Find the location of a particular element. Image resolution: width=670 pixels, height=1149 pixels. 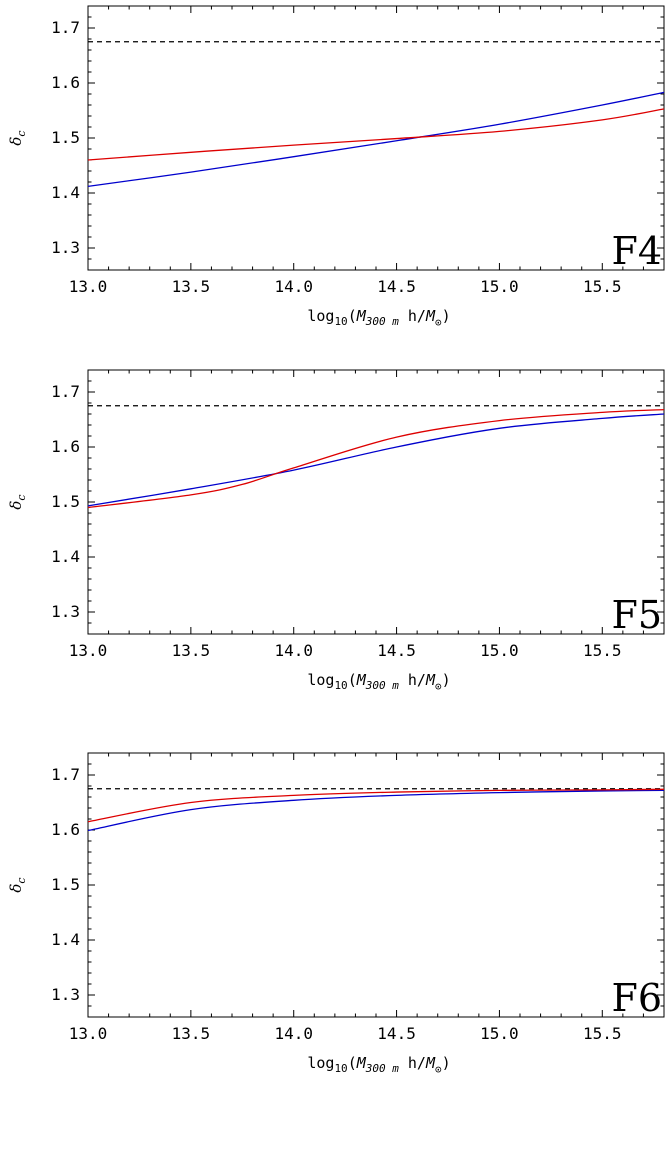

panel-tag: F6 is located at coordinates (636, 998).